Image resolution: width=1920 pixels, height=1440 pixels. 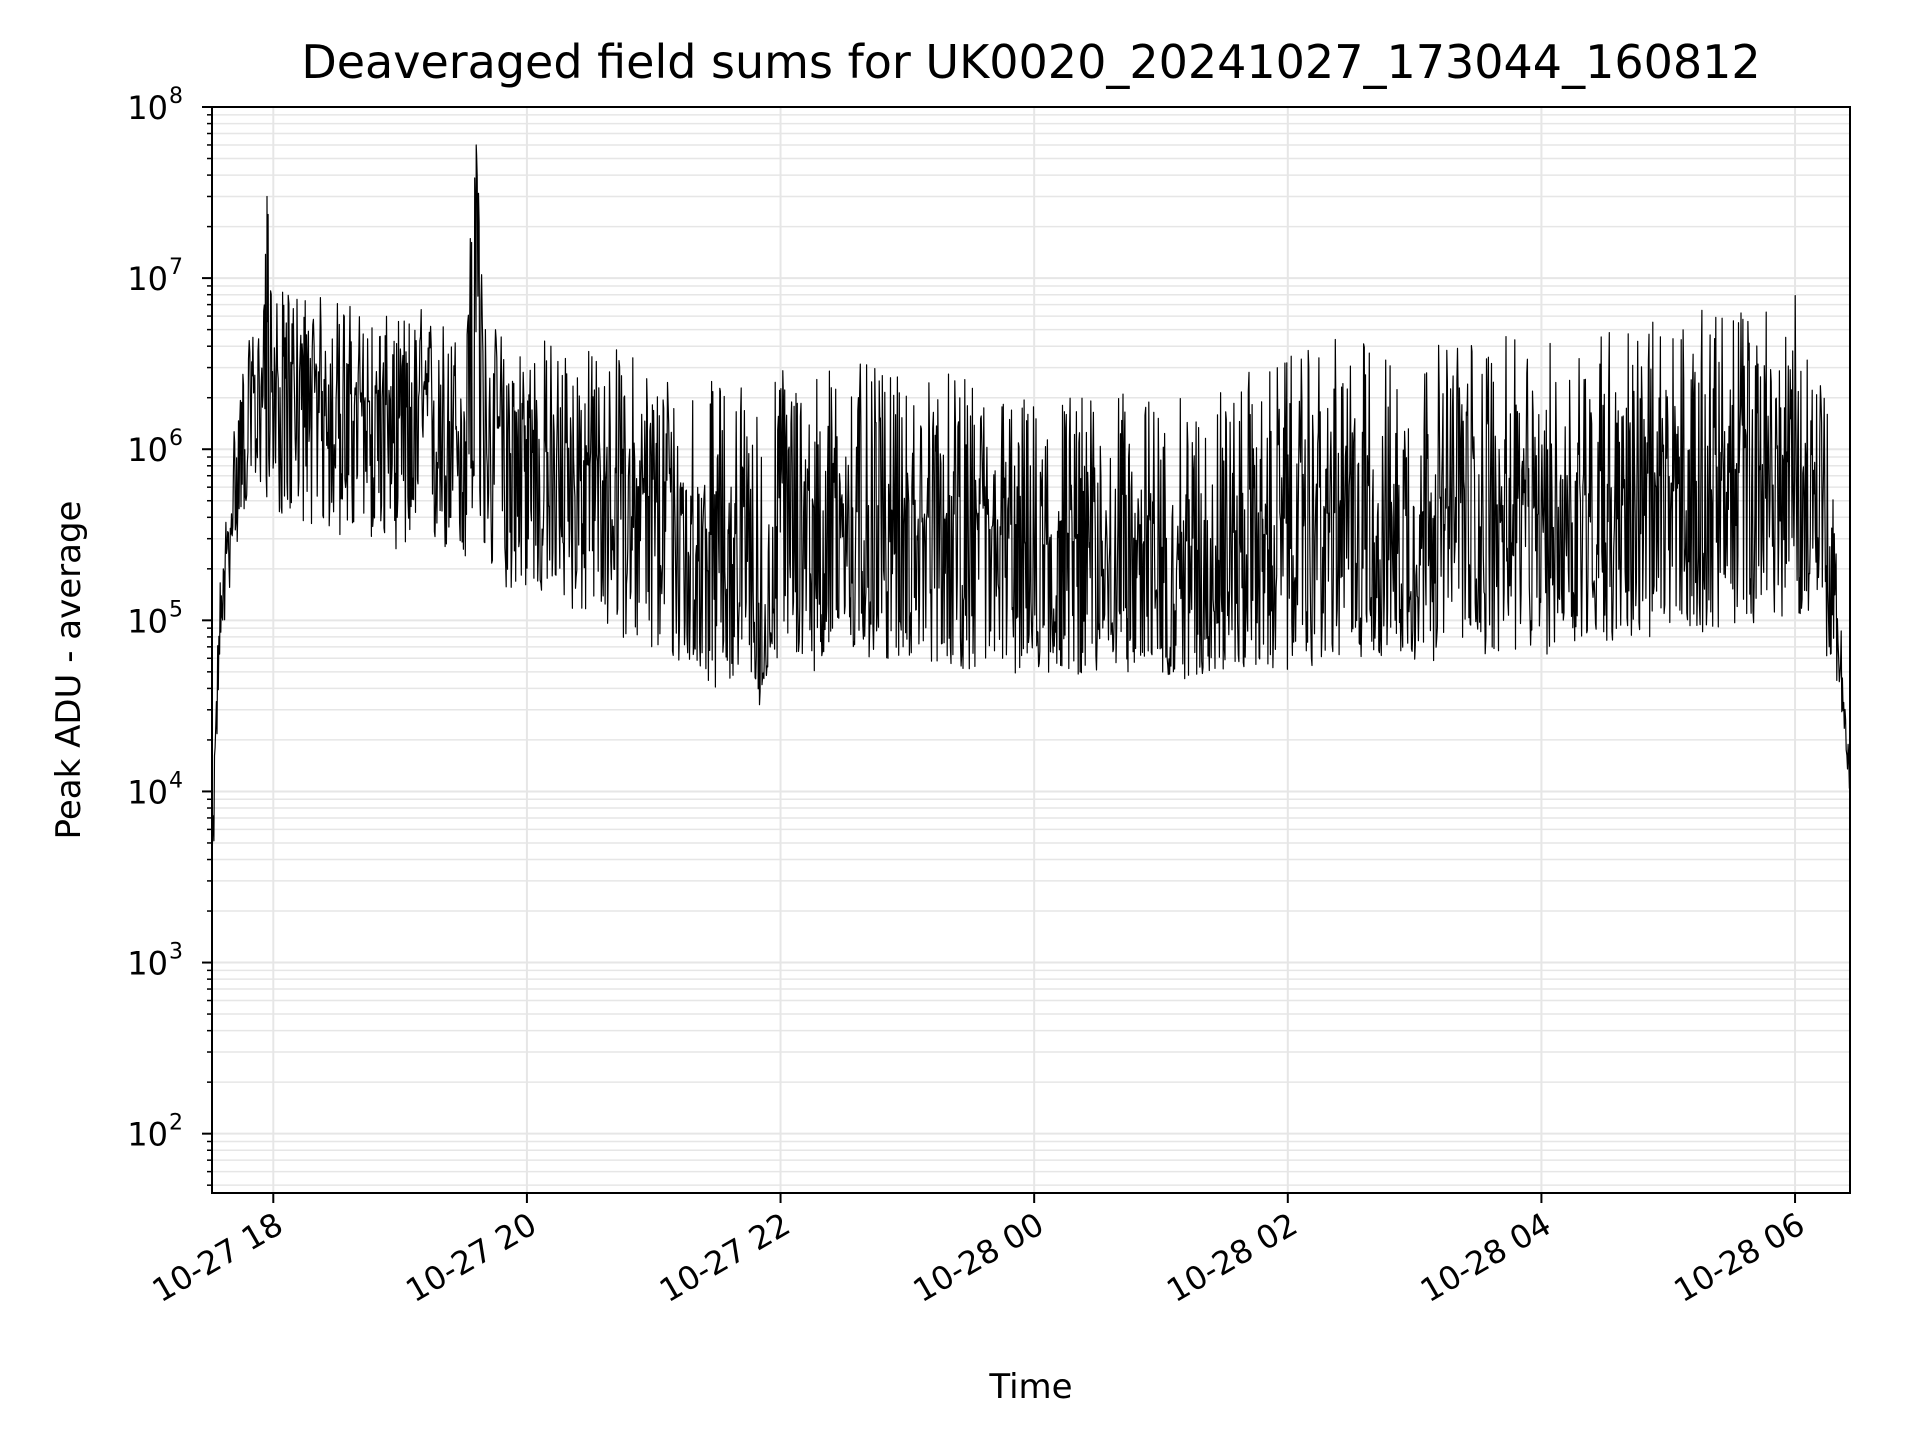 I want to click on y-tick-label-exponent: 4, so click(x=176, y=780).